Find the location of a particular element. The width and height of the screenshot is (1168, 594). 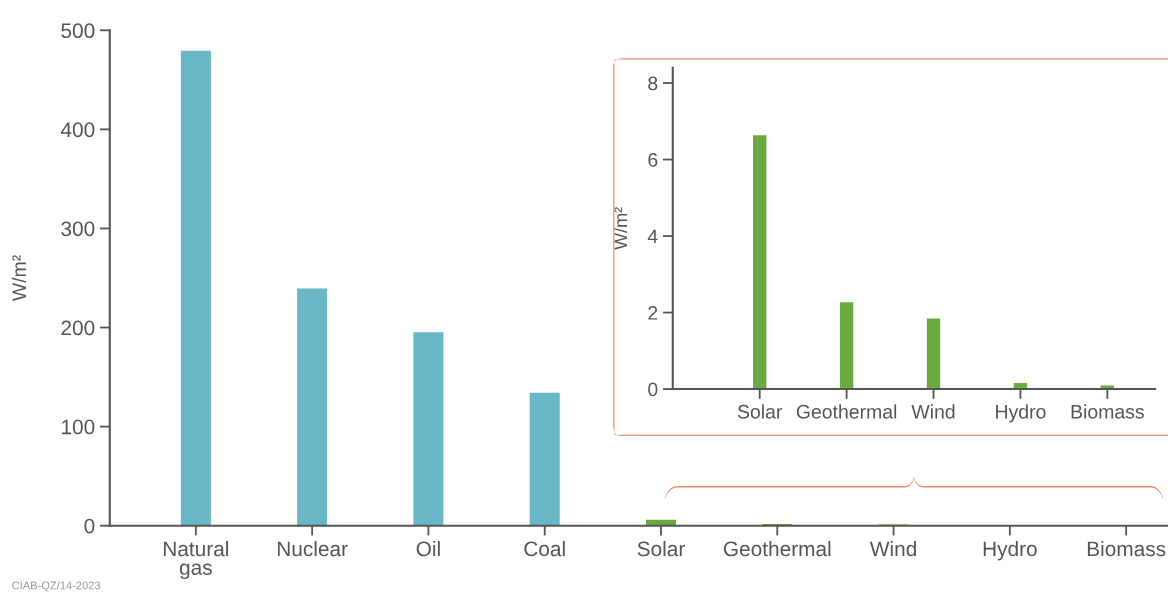

y-tick-label: 500 is located at coordinates (78, 31).